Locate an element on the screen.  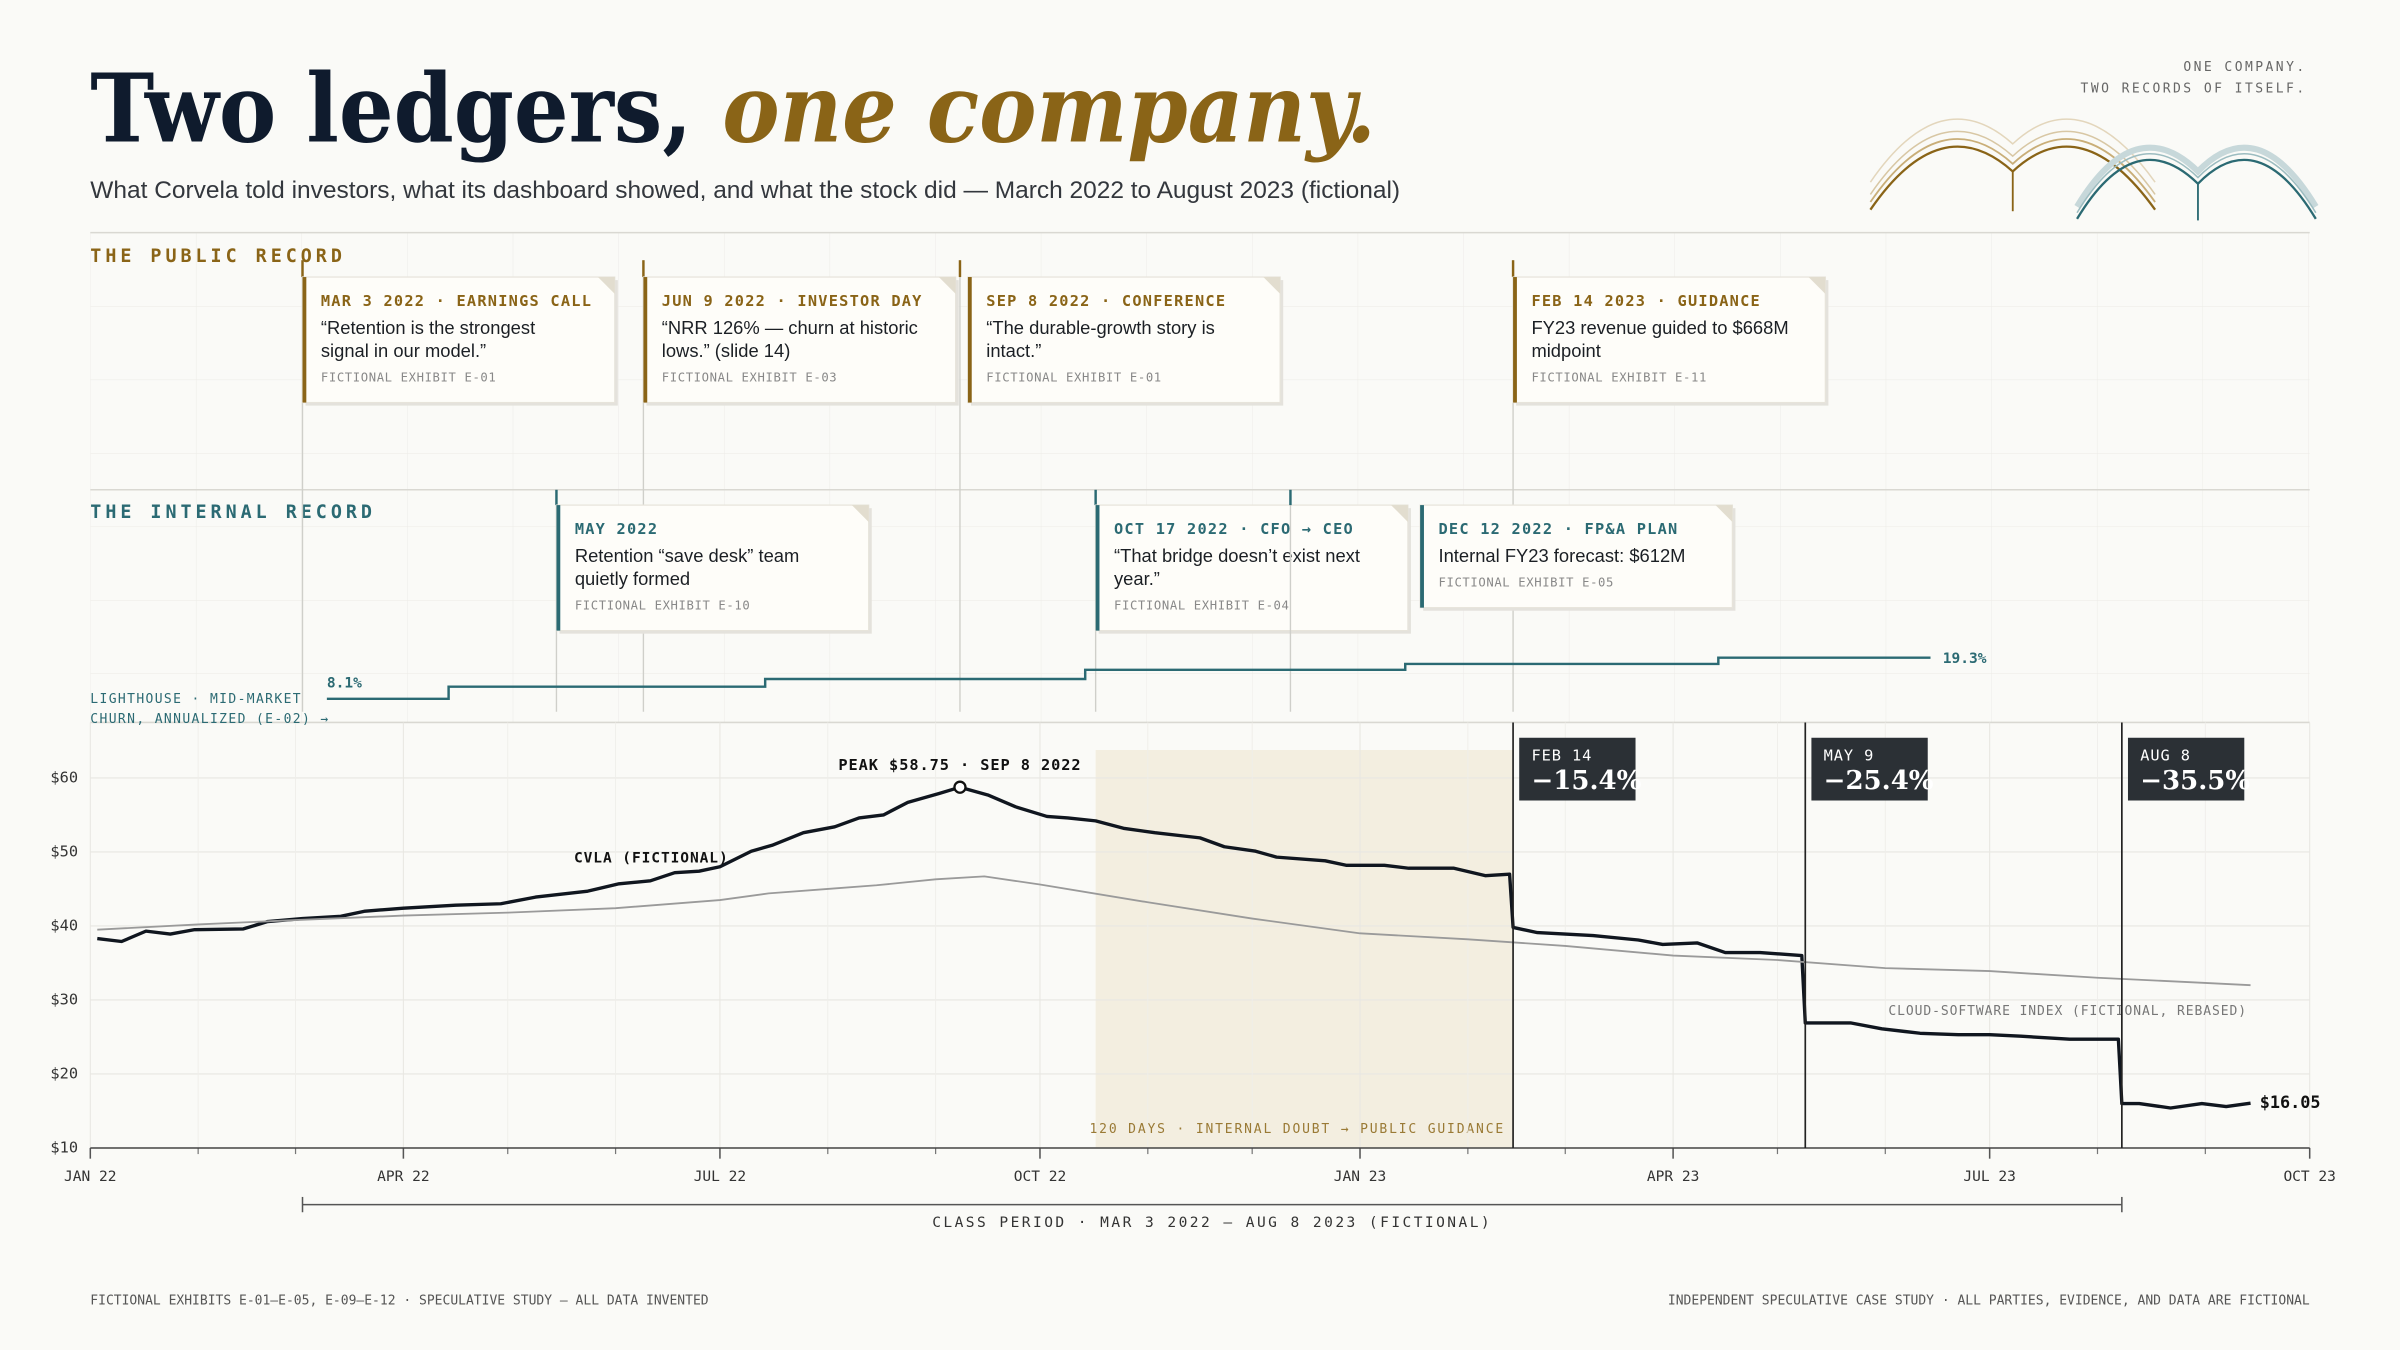
card-exhibit: FICTIONAL EXHIBIT E-11 is located at coordinates (1619, 378).